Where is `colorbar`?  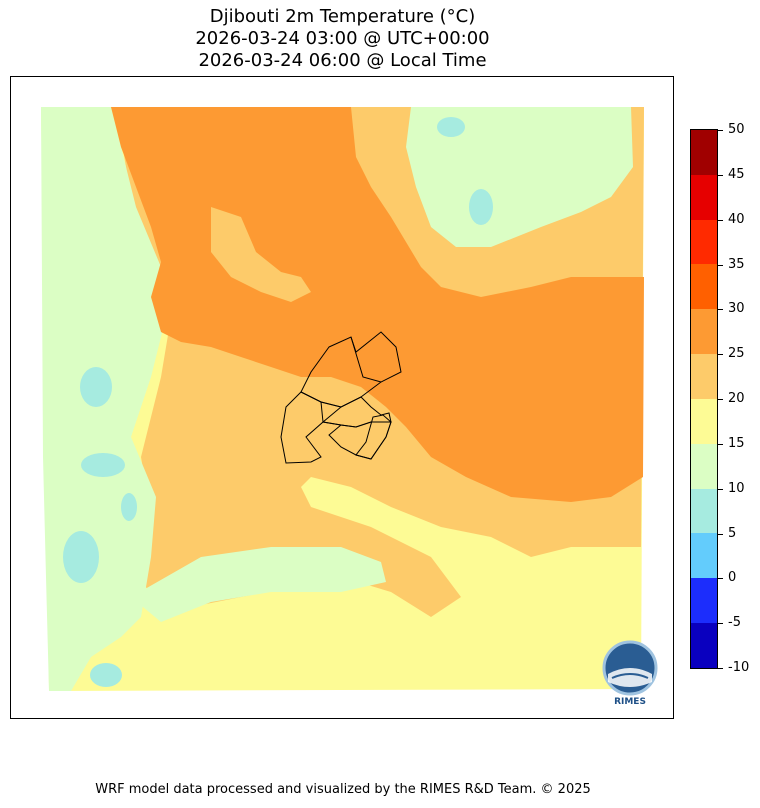 colorbar is located at coordinates (704, 399).